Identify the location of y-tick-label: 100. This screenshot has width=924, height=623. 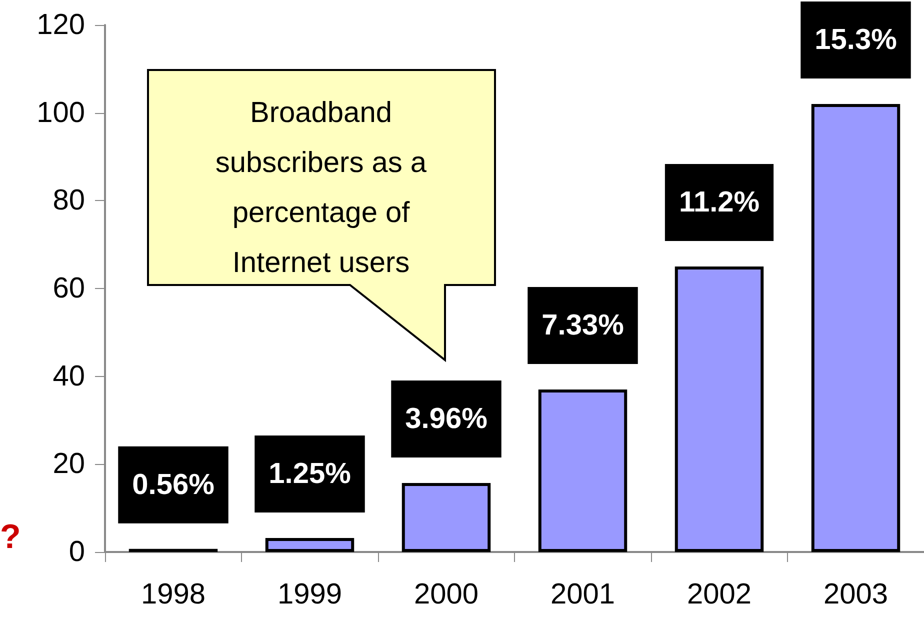
(60, 112).